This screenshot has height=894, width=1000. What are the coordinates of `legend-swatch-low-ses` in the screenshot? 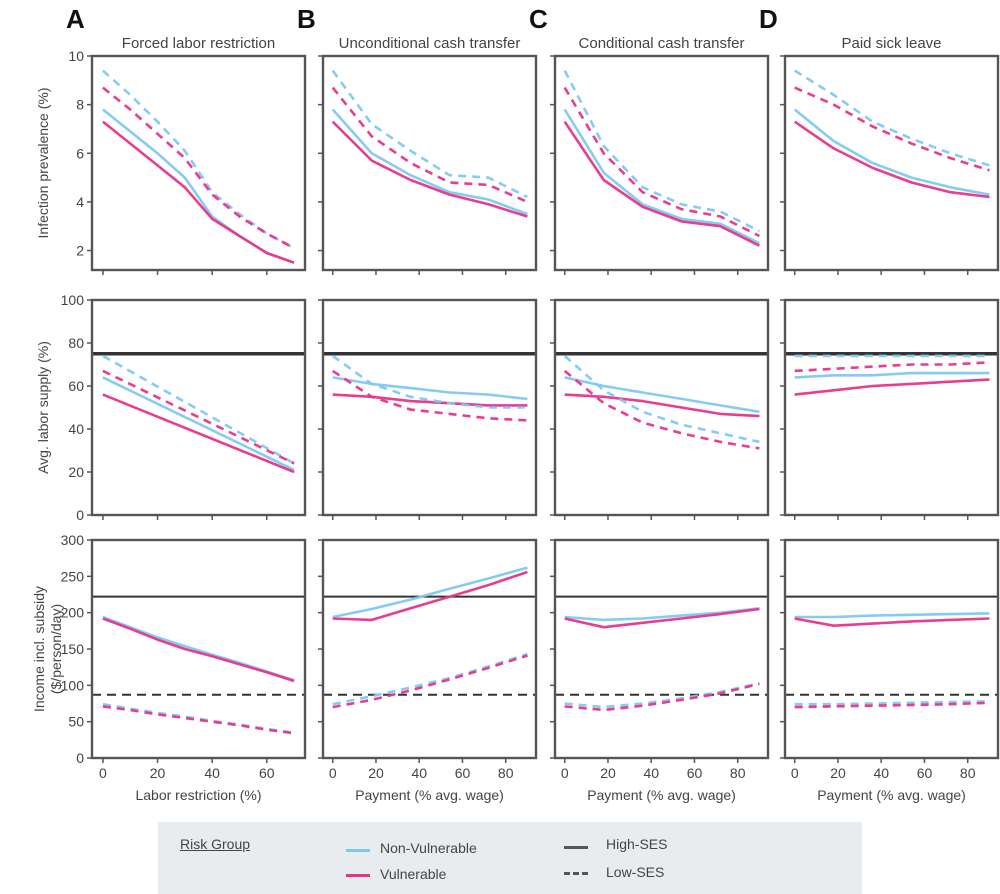 It's located at (576, 873).